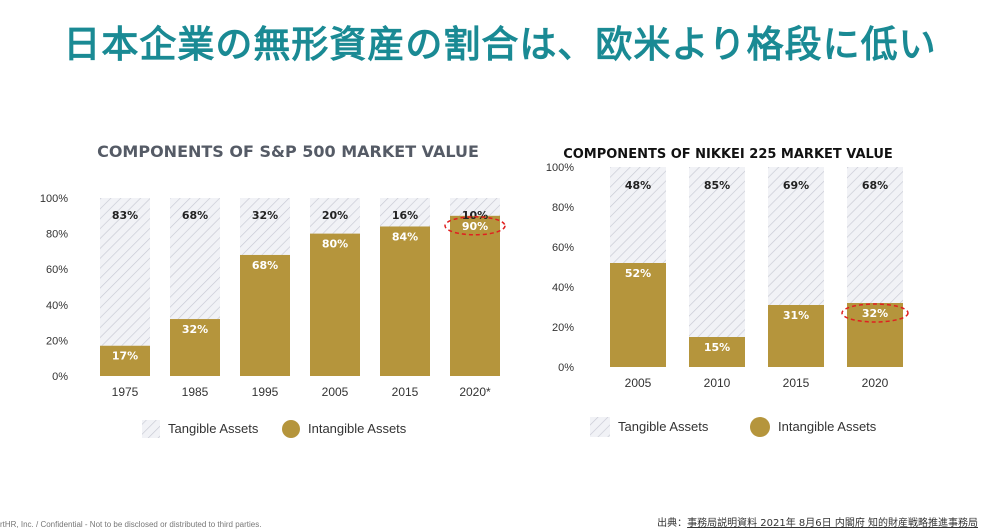 The width and height of the screenshot is (1000, 531). What do you see at coordinates (475, 215) in the screenshot?
I see `tangible-value-label: 10%` at bounding box center [475, 215].